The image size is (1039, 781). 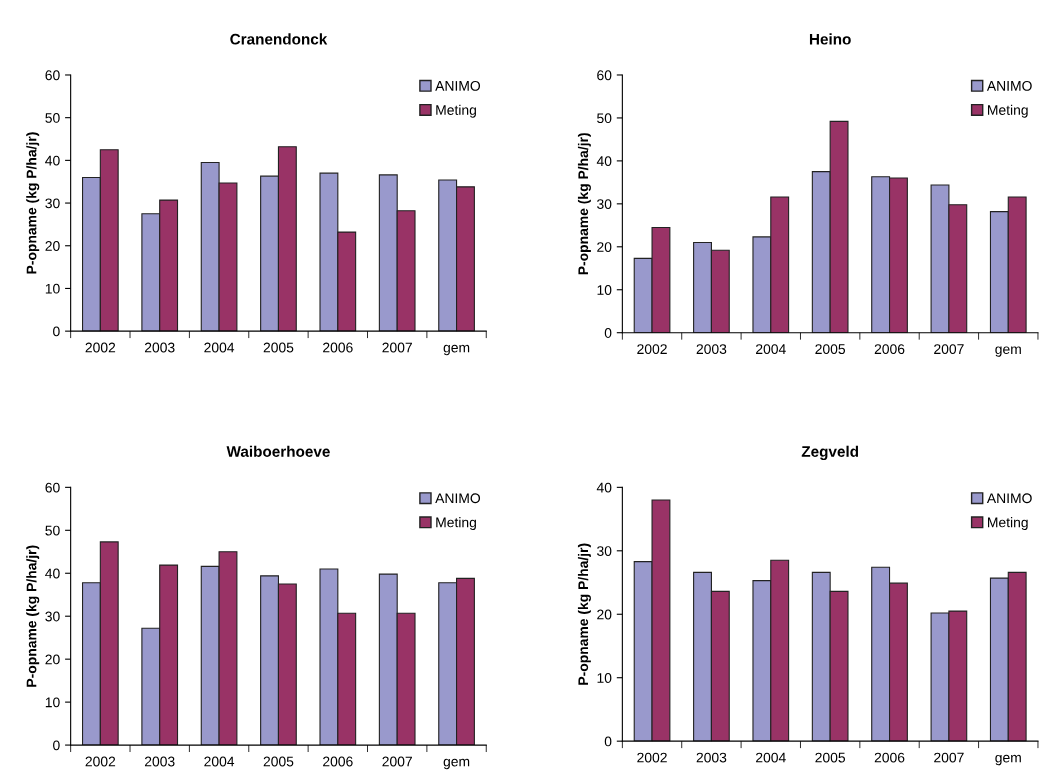 What do you see at coordinates (830, 39) in the screenshot?
I see `chart-title: Heino` at bounding box center [830, 39].